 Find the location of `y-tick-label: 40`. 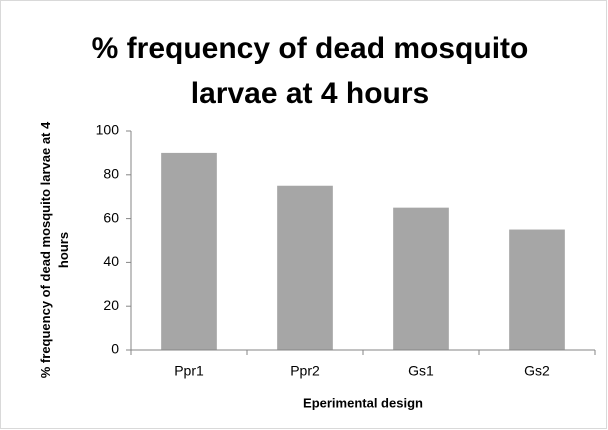

y-tick-label: 40 is located at coordinates (111, 261).